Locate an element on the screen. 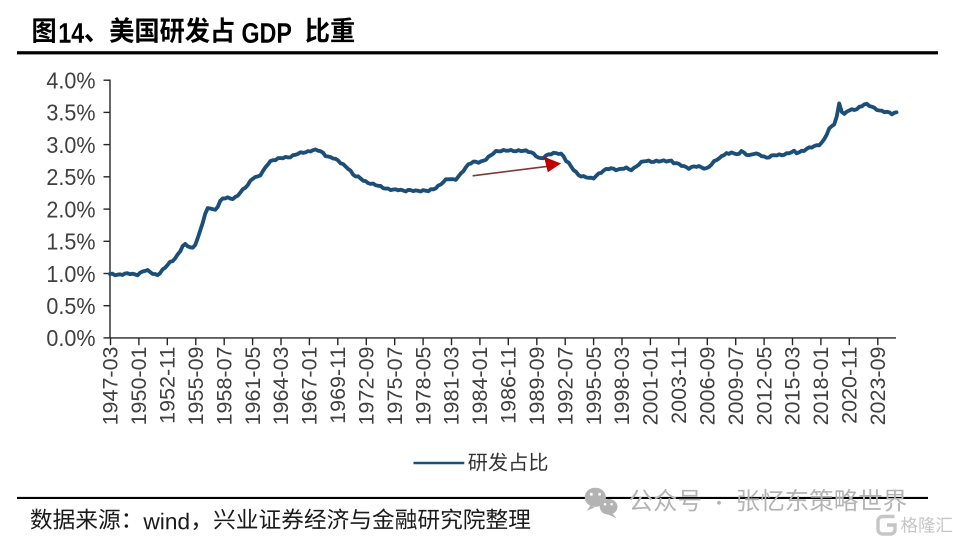  svg-text: 1998-03 is located at coordinates (622, 385).